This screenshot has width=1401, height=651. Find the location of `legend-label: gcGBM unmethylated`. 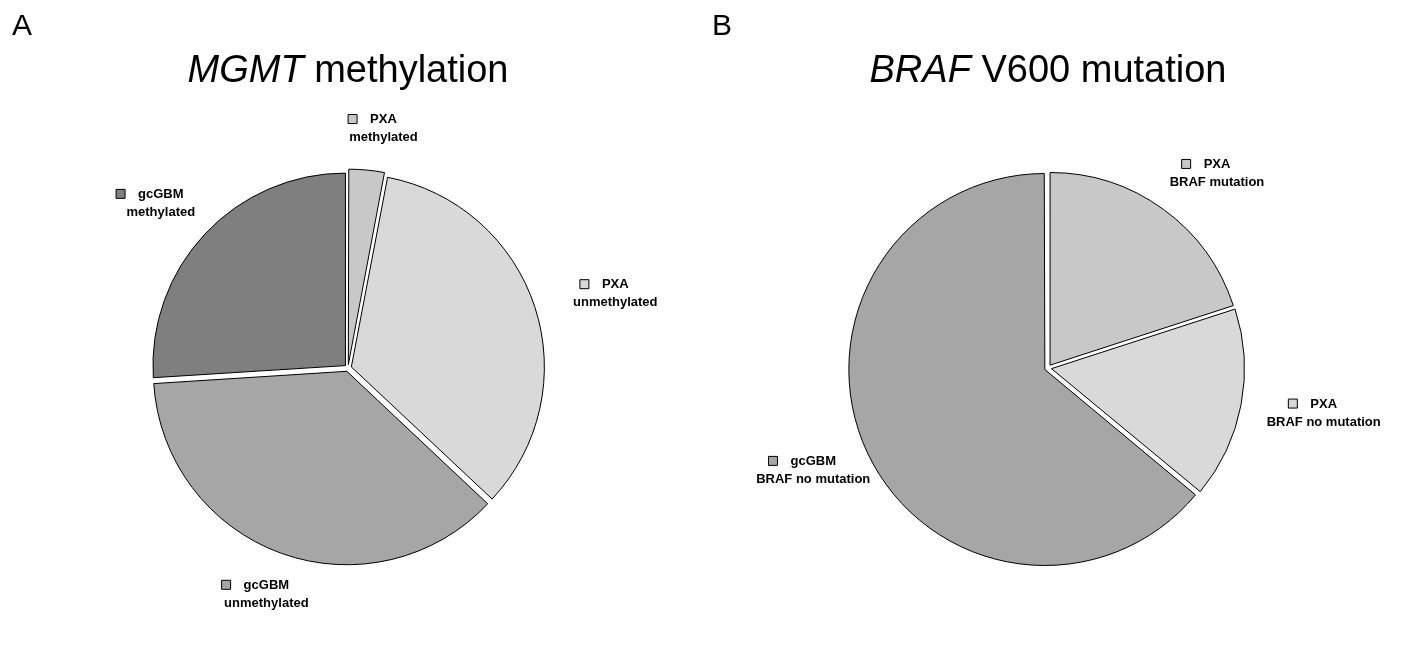

legend-label: gcGBM unmethylated is located at coordinates (266, 593).